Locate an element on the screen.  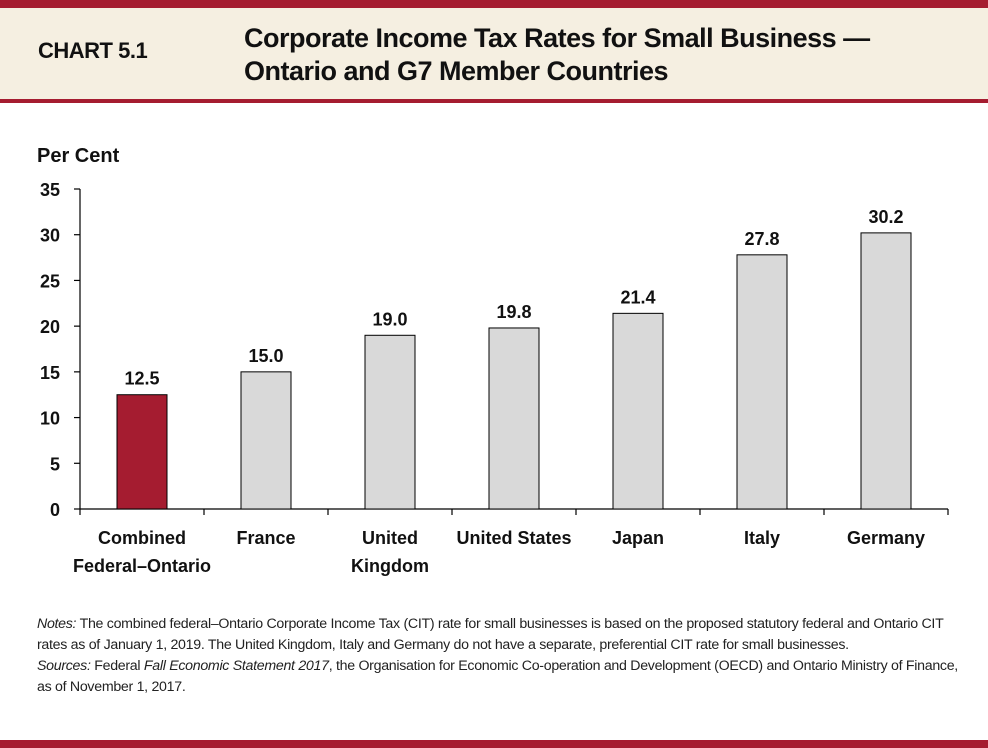
y-tick-label: 15 is located at coordinates (50, 373).